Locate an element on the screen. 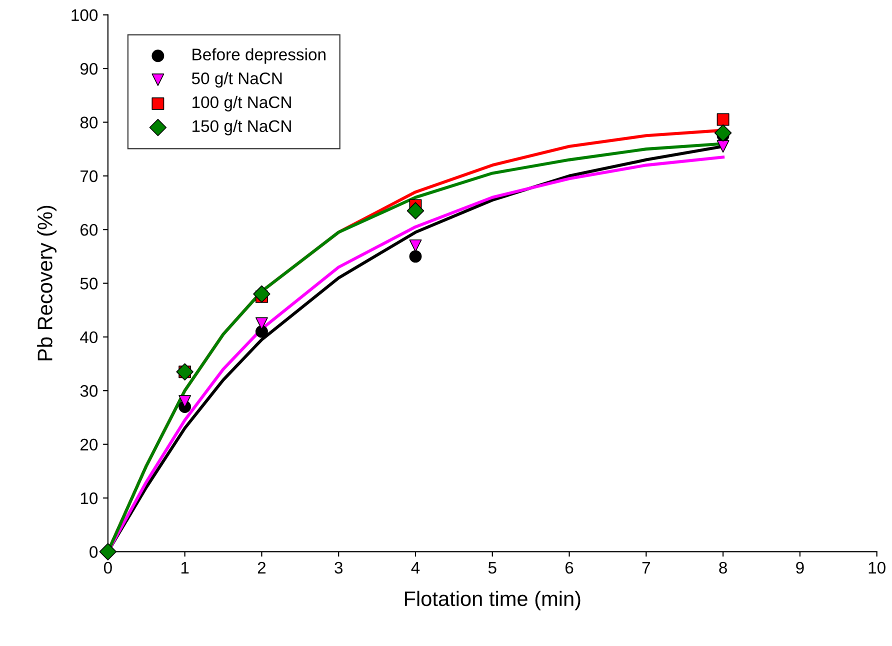 This screenshot has width=892, height=646. y-axis-title: Pb Recovery (%) is located at coordinates (47, 283).